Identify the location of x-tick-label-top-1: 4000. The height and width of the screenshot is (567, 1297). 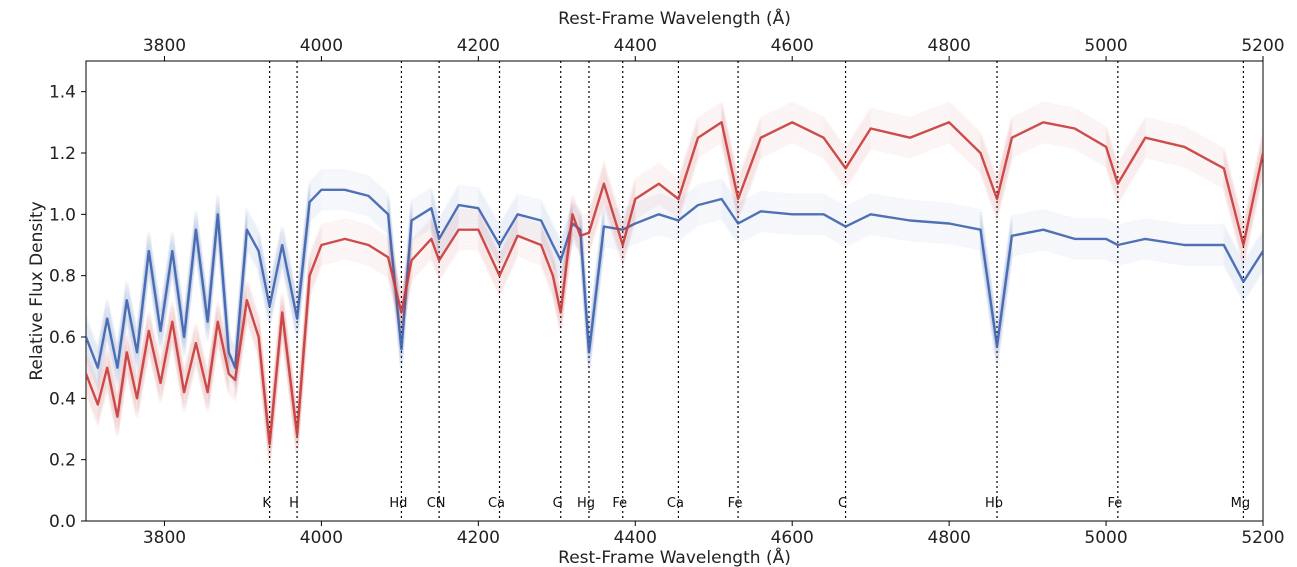
(321, 46).